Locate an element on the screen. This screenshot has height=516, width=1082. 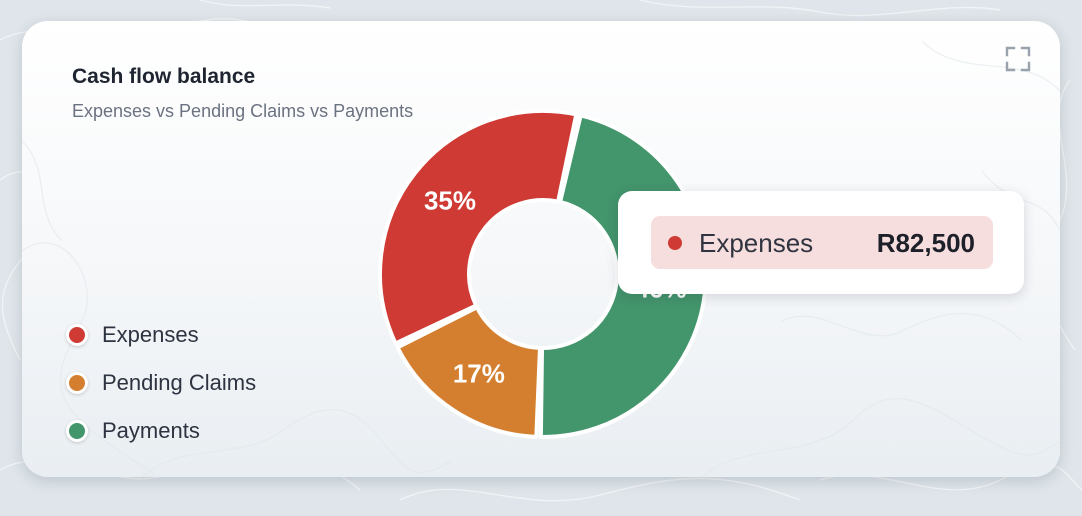
tooltip-pill: Expenses R82,500 is located at coordinates (822, 242).